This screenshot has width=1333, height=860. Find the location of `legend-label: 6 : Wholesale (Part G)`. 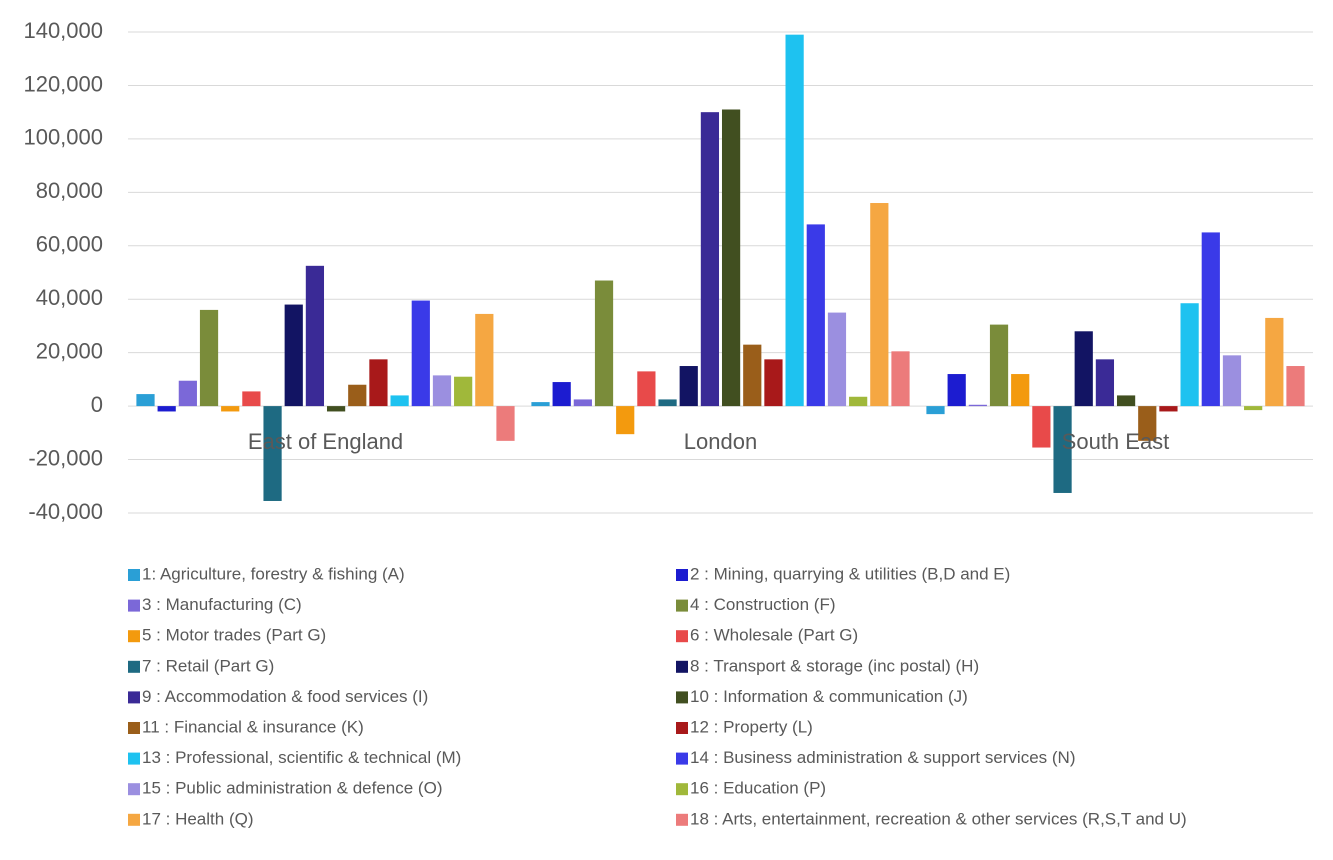

legend-label: 6 : Wholesale (Part G) is located at coordinates (774, 635).